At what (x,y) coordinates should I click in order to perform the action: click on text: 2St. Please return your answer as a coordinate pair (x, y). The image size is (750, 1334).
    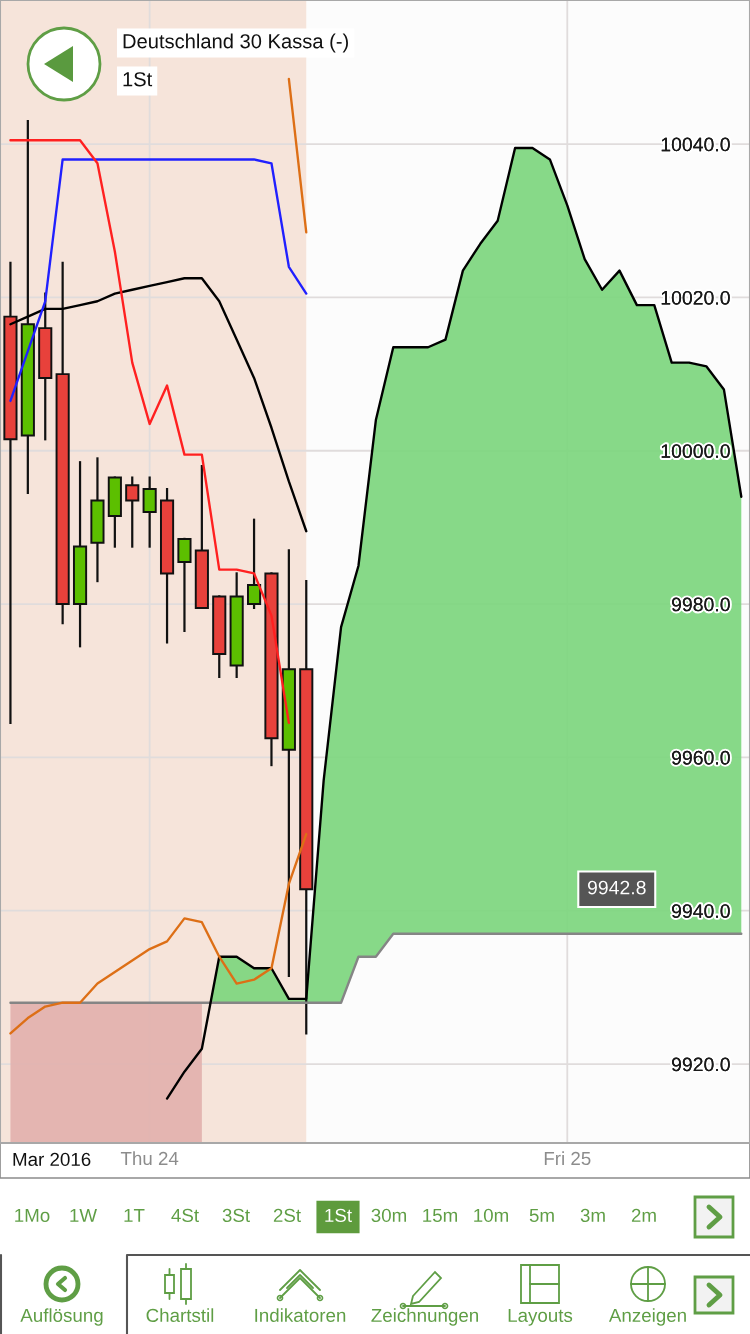
    Looking at the image, I should click on (287, 1215).